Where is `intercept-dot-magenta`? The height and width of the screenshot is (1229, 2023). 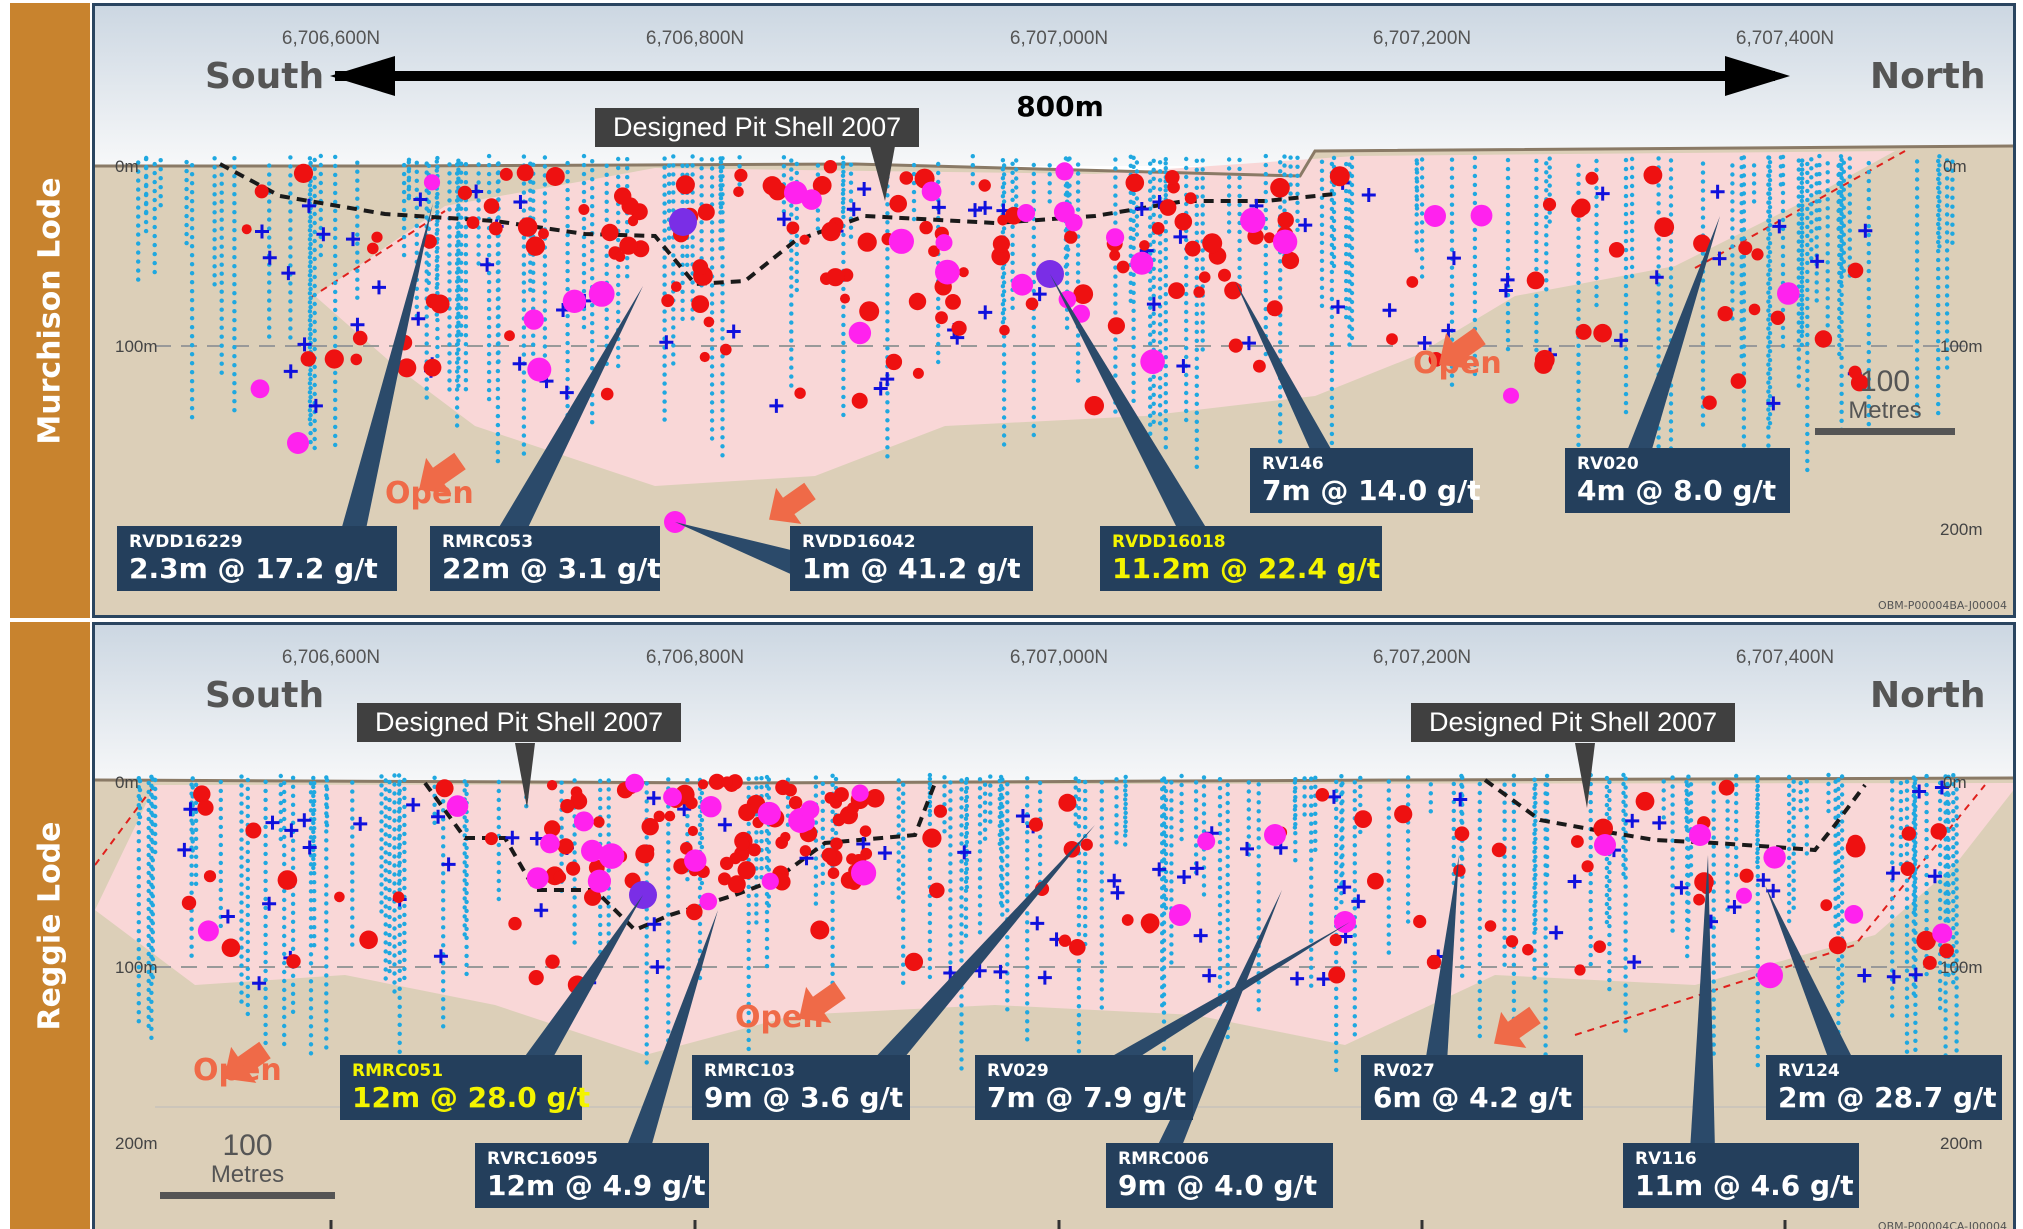
intercept-dot-magenta is located at coordinates (901, 241).